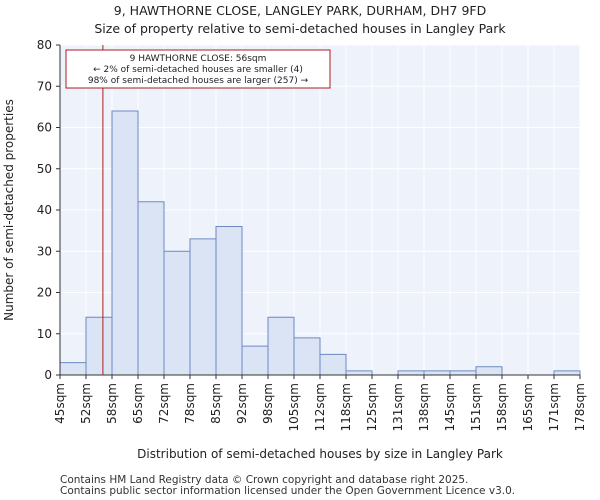 The height and width of the screenshot is (500, 600). I want to click on y-tick-label: 0, so click(48, 375).